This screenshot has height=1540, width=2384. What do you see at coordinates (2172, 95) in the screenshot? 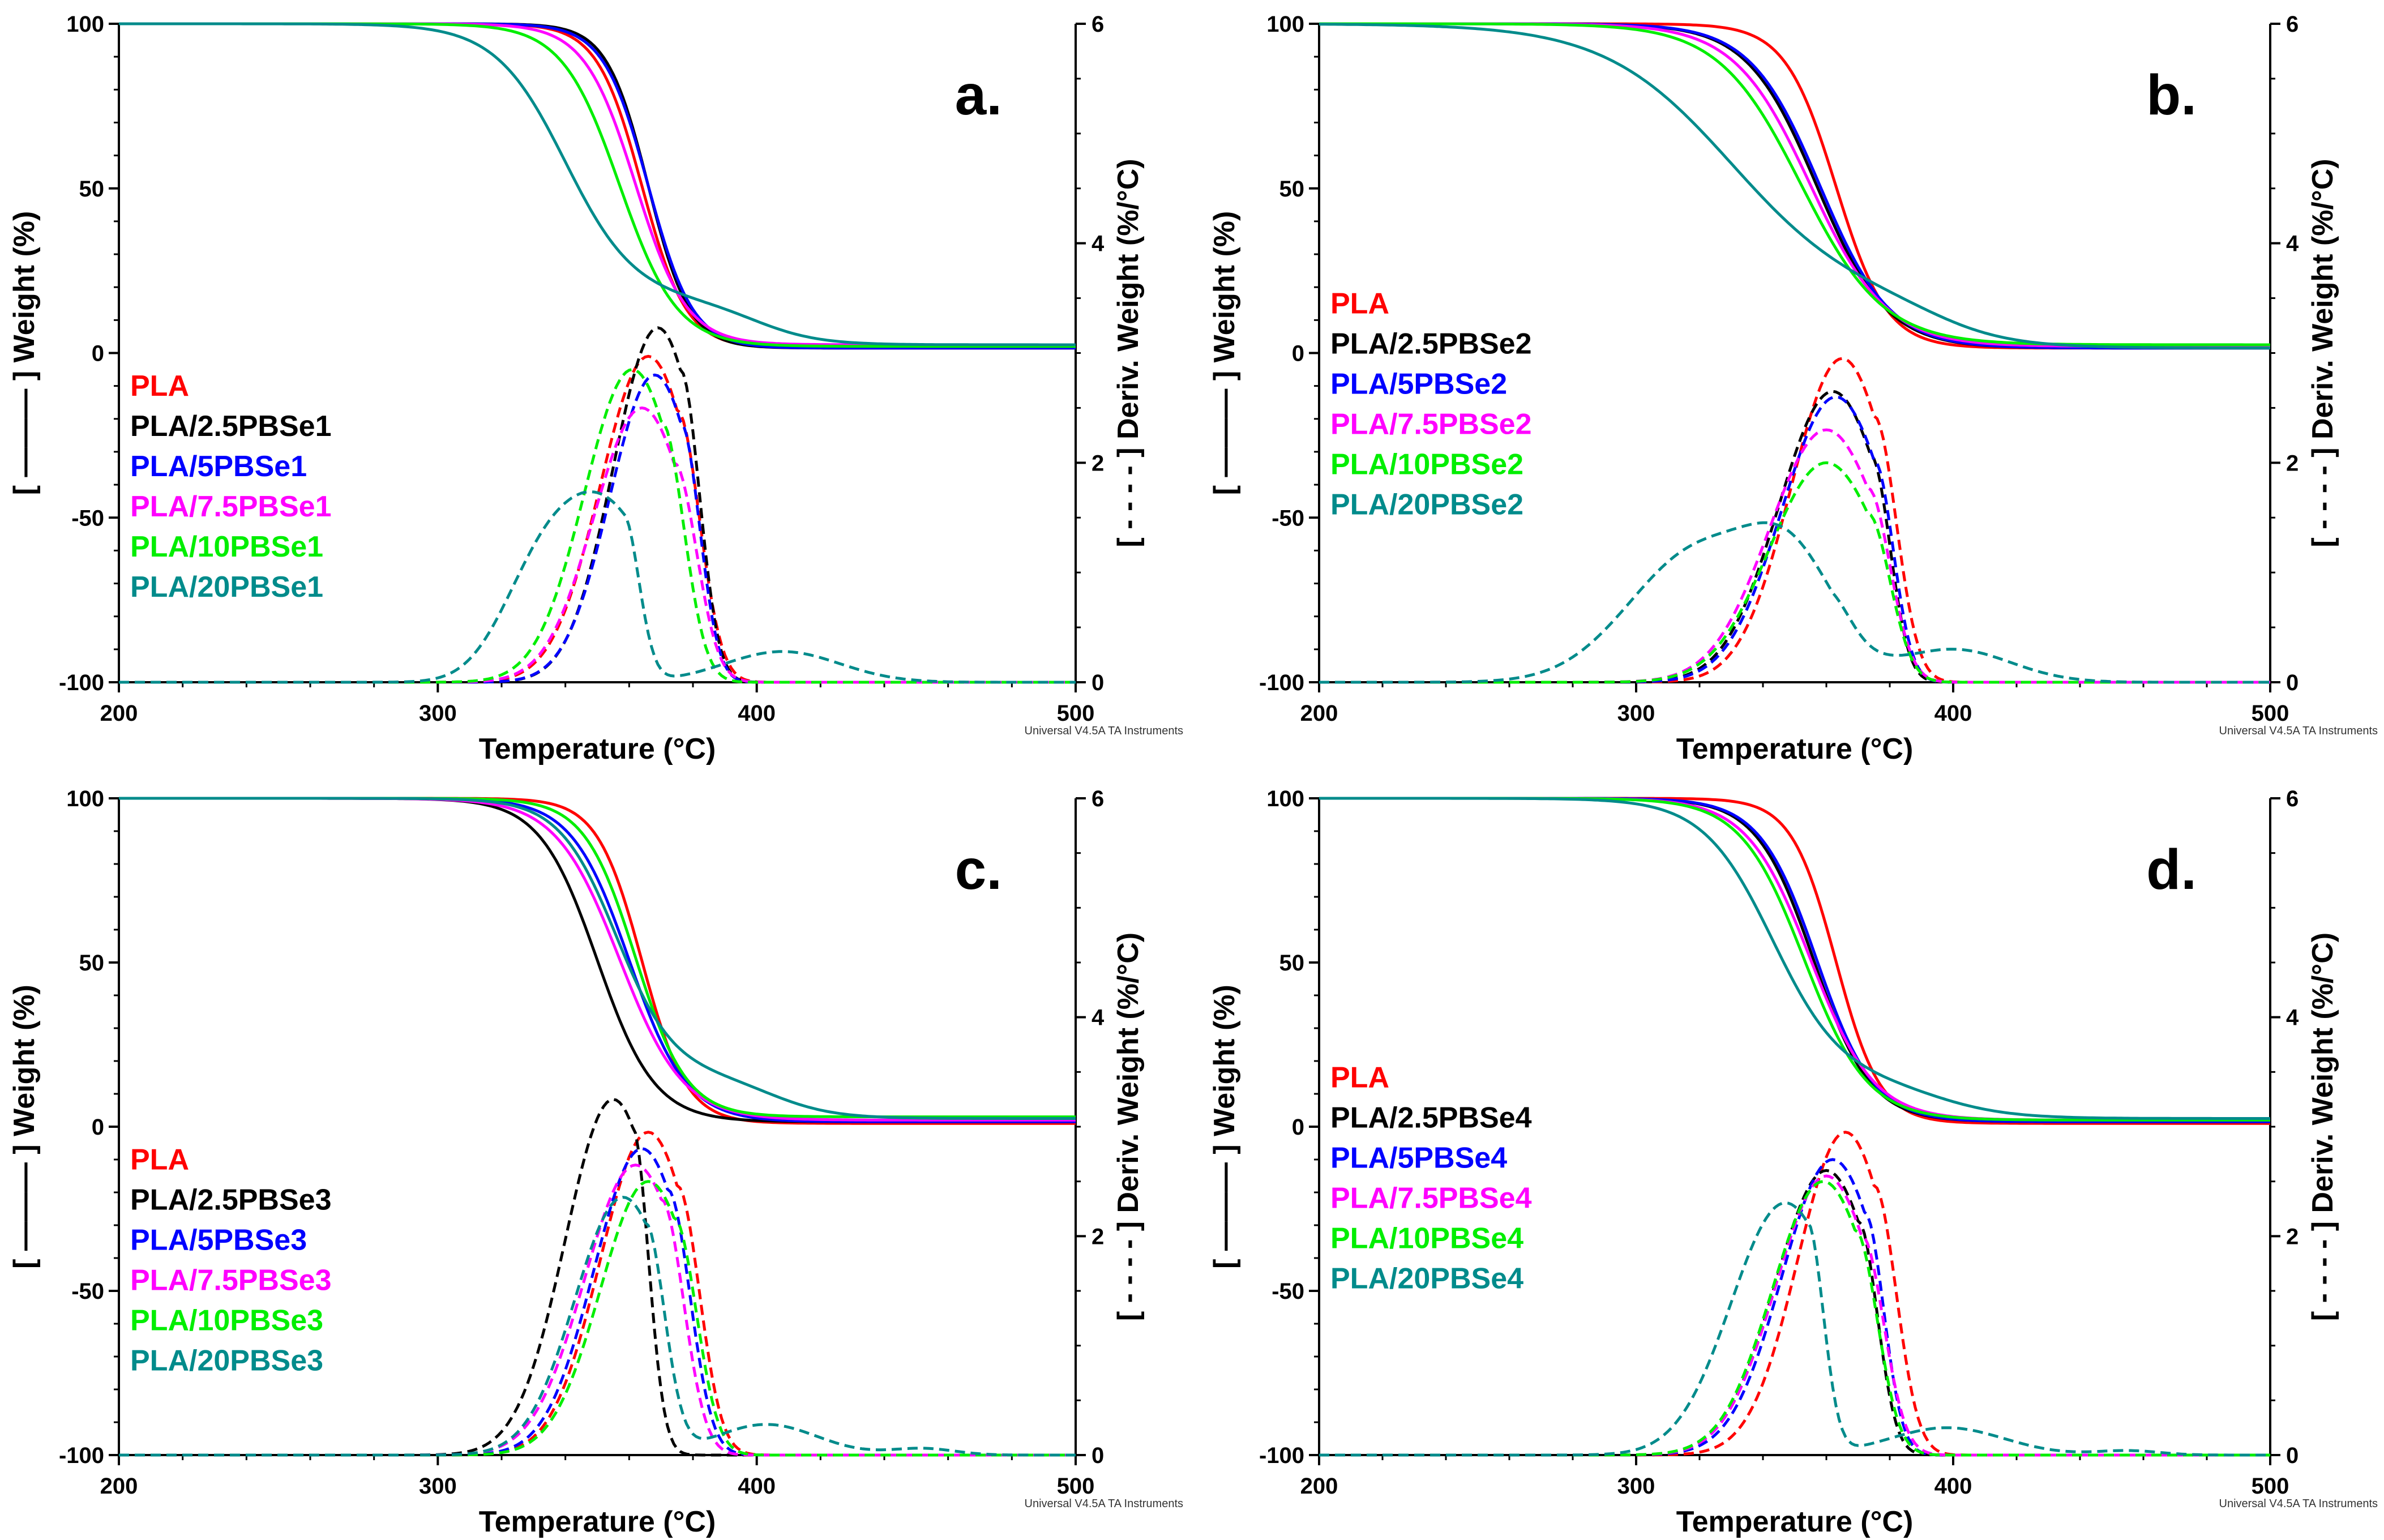
I see `panel-label: b.` at bounding box center [2172, 95].